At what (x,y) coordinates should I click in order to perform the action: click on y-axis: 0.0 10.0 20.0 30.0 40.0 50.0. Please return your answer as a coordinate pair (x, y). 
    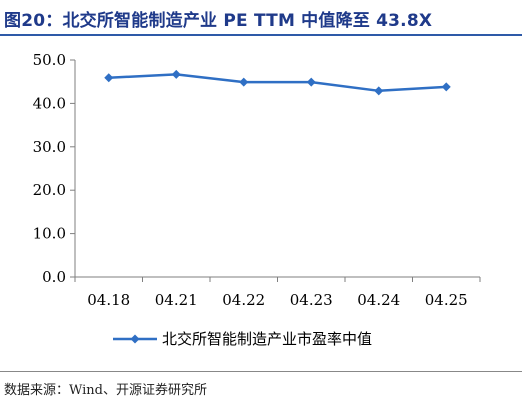
    Looking at the image, I should click on (54, 168).